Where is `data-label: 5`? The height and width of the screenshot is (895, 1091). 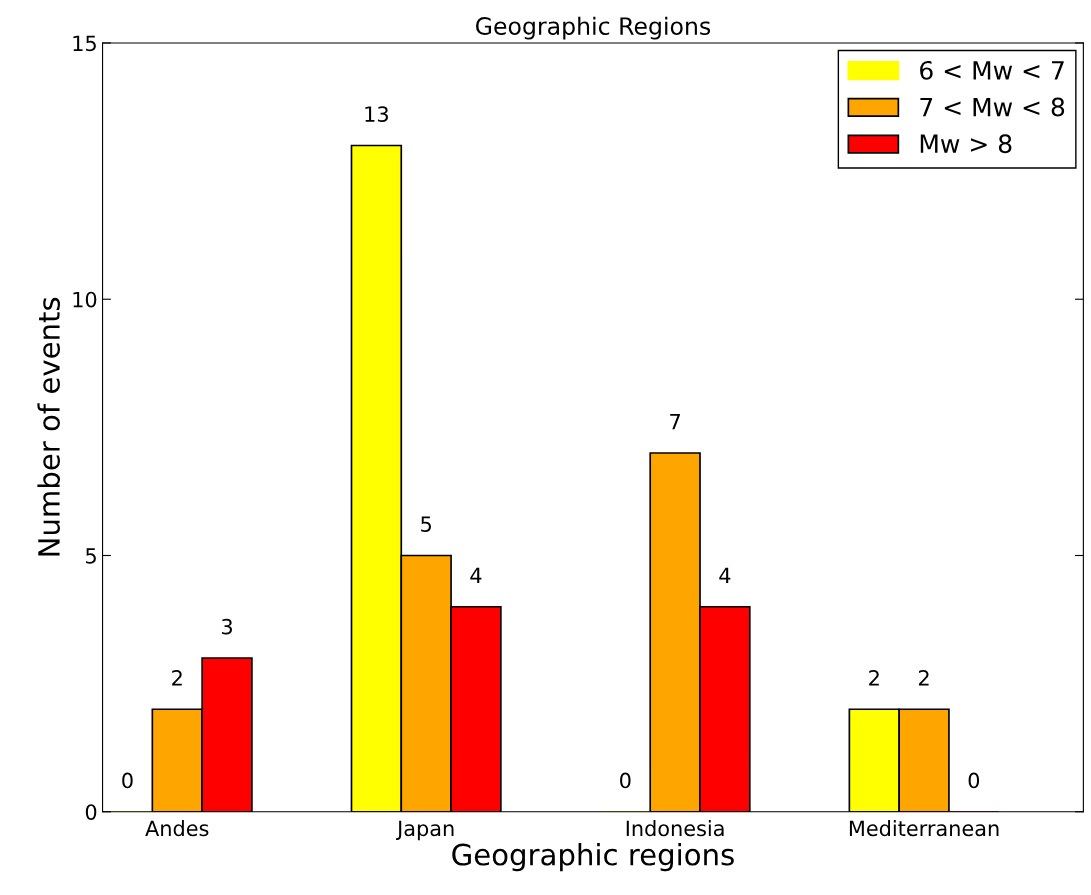 data-label: 5 is located at coordinates (426, 524).